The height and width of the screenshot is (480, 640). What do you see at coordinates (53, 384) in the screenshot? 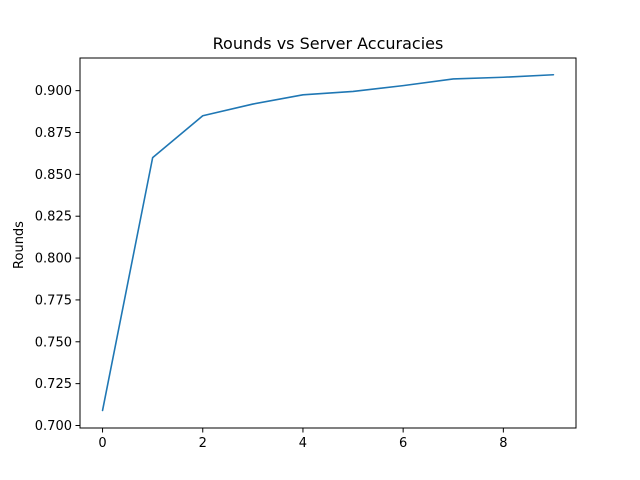
I see `y-tick-label: 0.725` at bounding box center [53, 384].